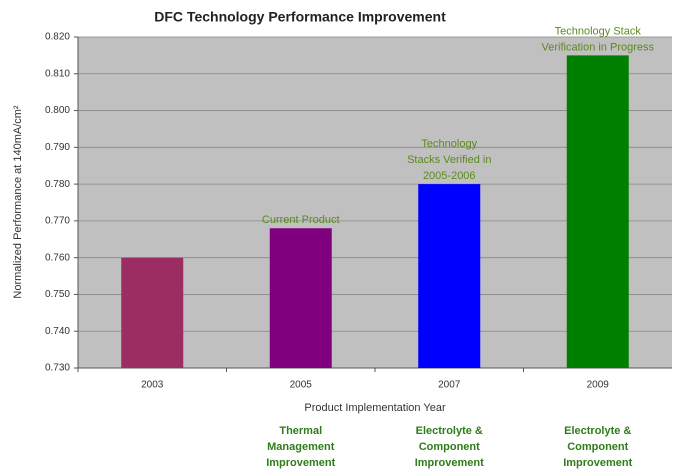 This screenshot has height=475, width=673. I want to click on y-tick-label: 0.780, so click(57, 184).